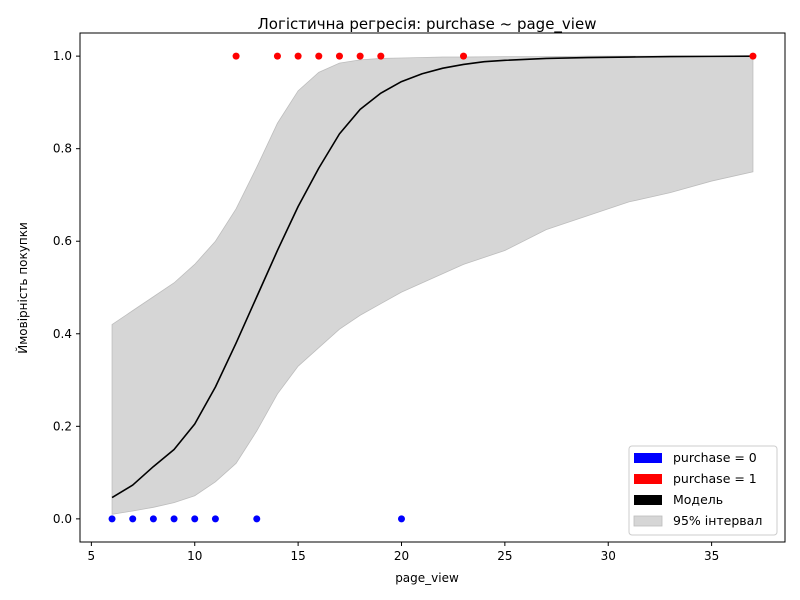 The width and height of the screenshot is (800, 600). I want to click on legend-frame, so click(703, 490).